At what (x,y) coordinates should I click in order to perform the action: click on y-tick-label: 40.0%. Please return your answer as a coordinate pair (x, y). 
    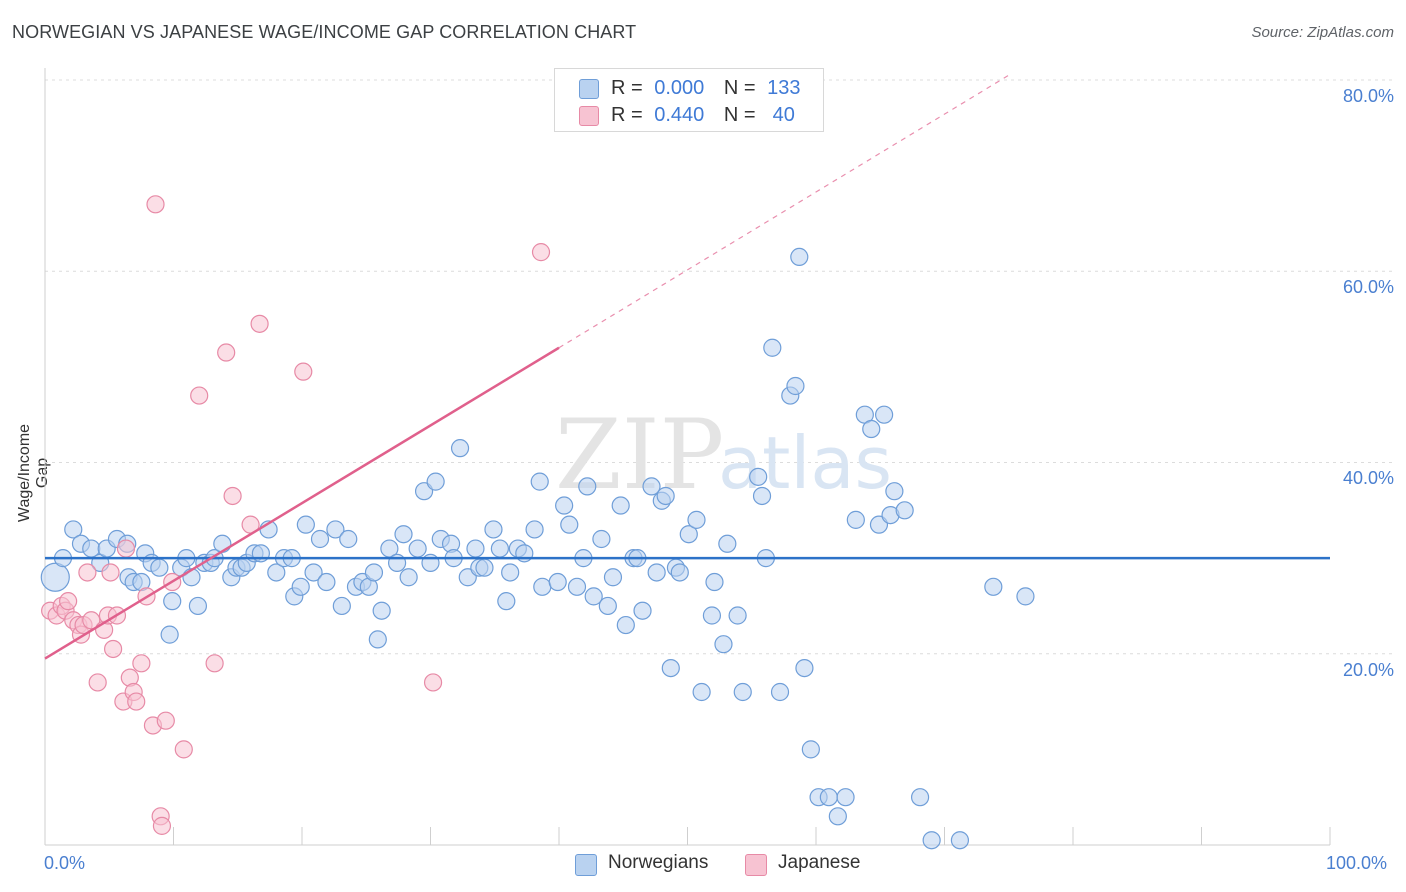
    Looking at the image, I should click on (1368, 478).